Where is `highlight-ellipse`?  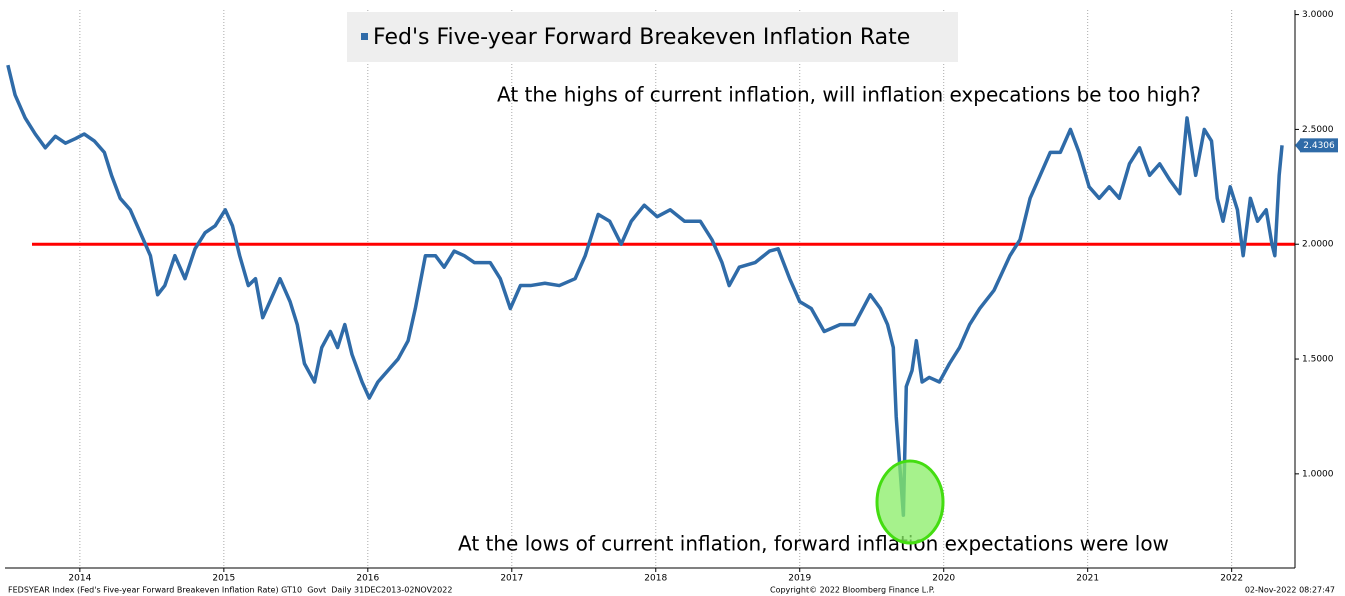
highlight-ellipse is located at coordinates (910, 502).